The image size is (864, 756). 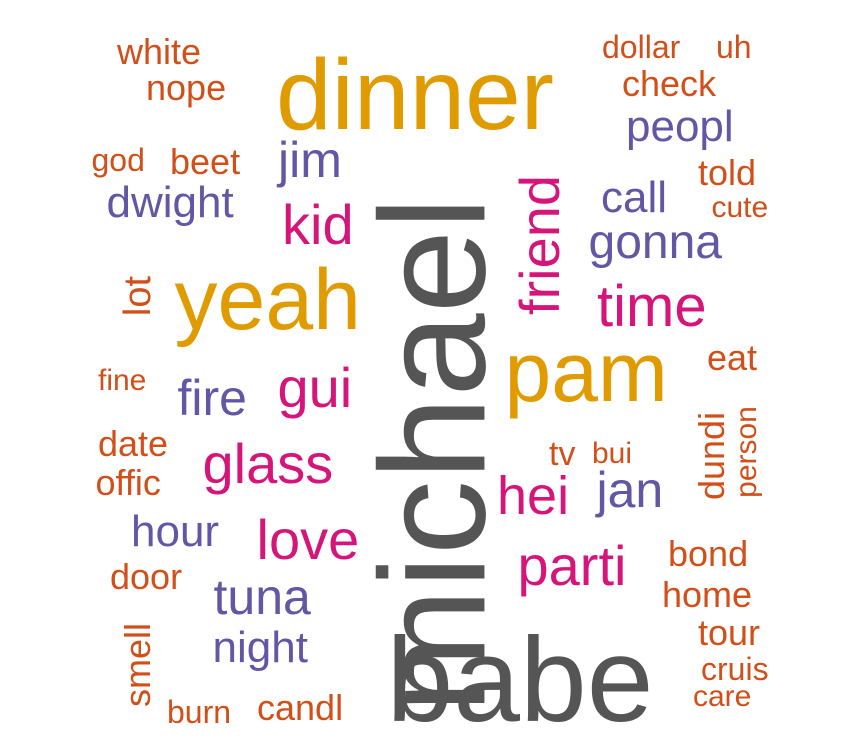 What do you see at coordinates (746, 452) in the screenshot?
I see `word-person: person` at bounding box center [746, 452].